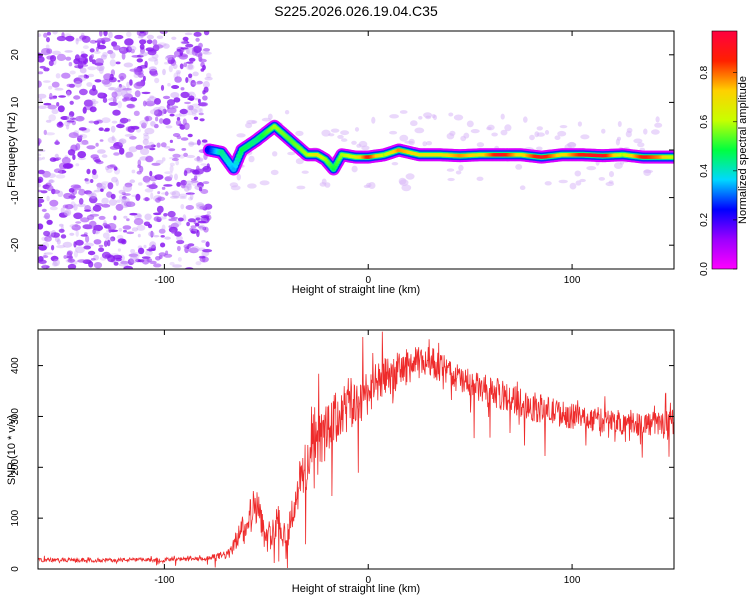  Describe the element at coordinates (704, 220) in the screenshot. I see `colorbar-tick-label: 0.2` at that location.